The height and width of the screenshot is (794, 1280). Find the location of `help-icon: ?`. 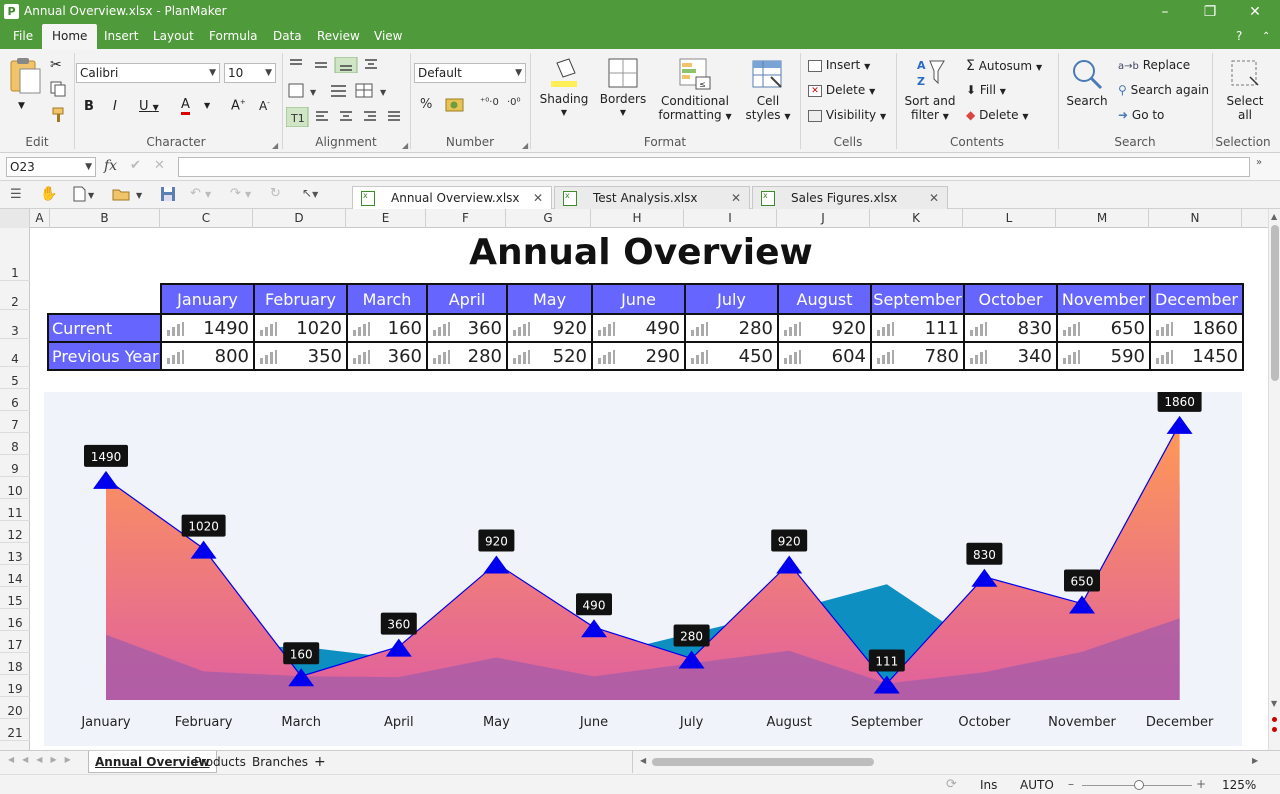

help-icon: ? is located at coordinates (1239, 36).